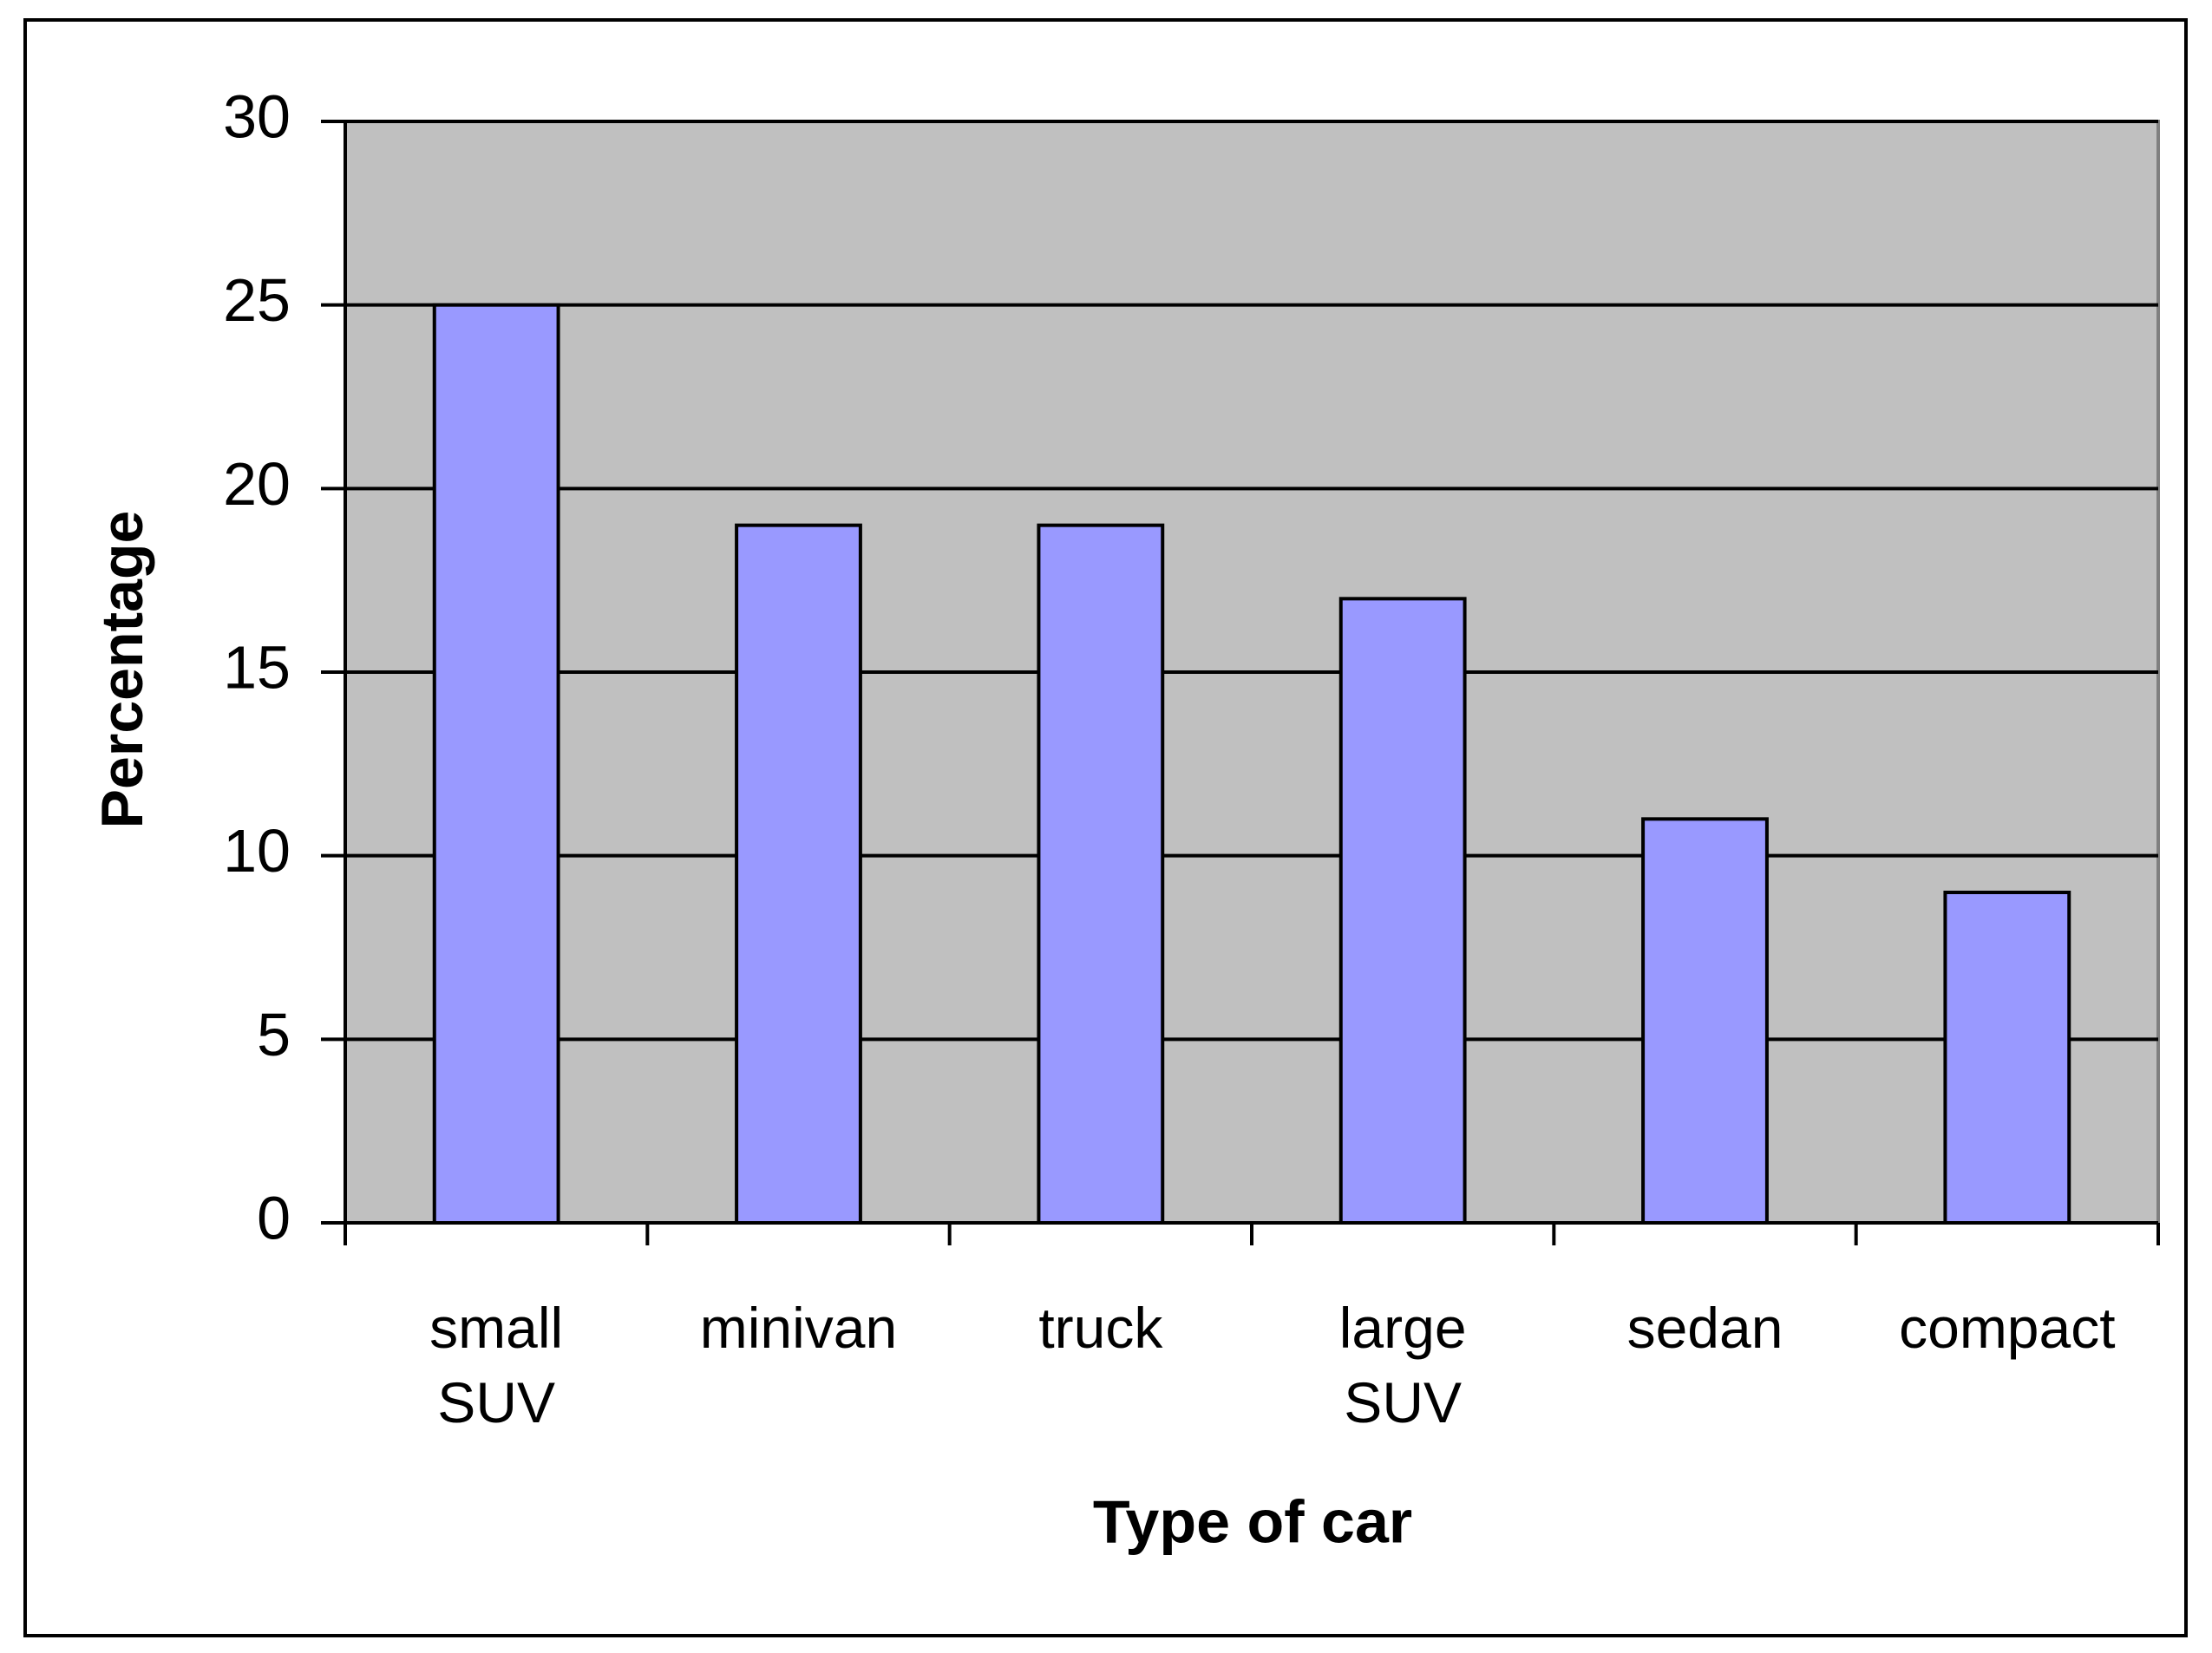 This screenshot has width=2212, height=1653. Describe the element at coordinates (2007, 1328) in the screenshot. I see `x-tick-label: compact` at that location.